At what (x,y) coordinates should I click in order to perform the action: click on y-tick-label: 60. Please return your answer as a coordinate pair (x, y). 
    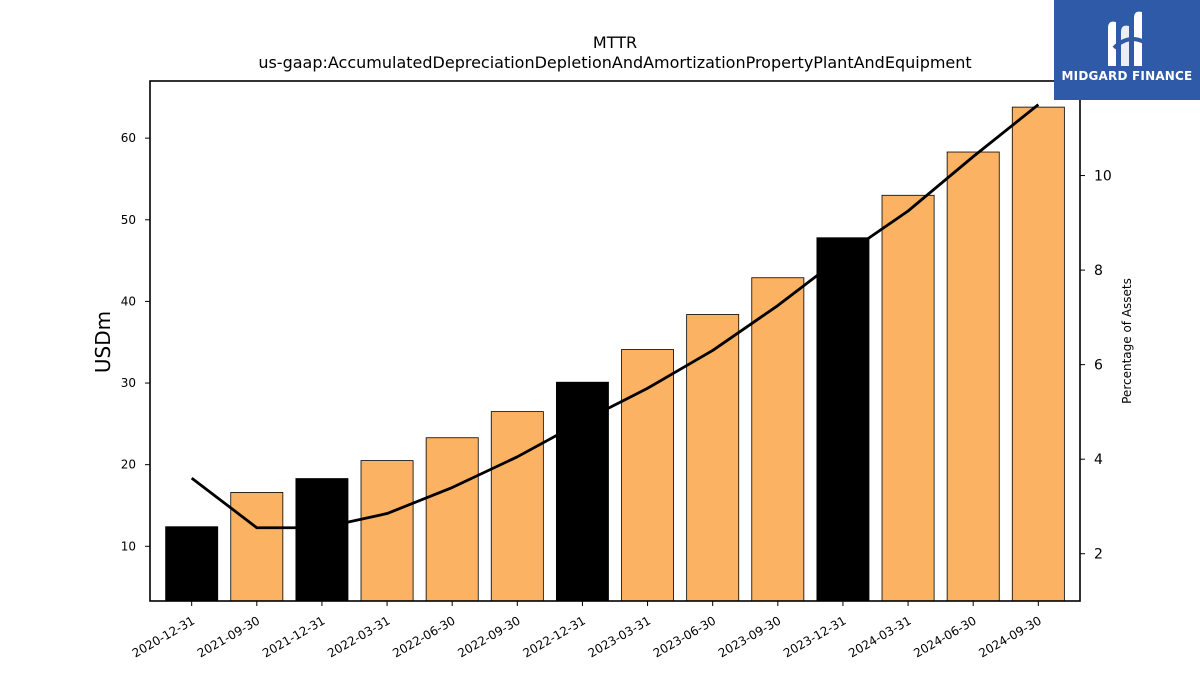
    Looking at the image, I should click on (128, 138).